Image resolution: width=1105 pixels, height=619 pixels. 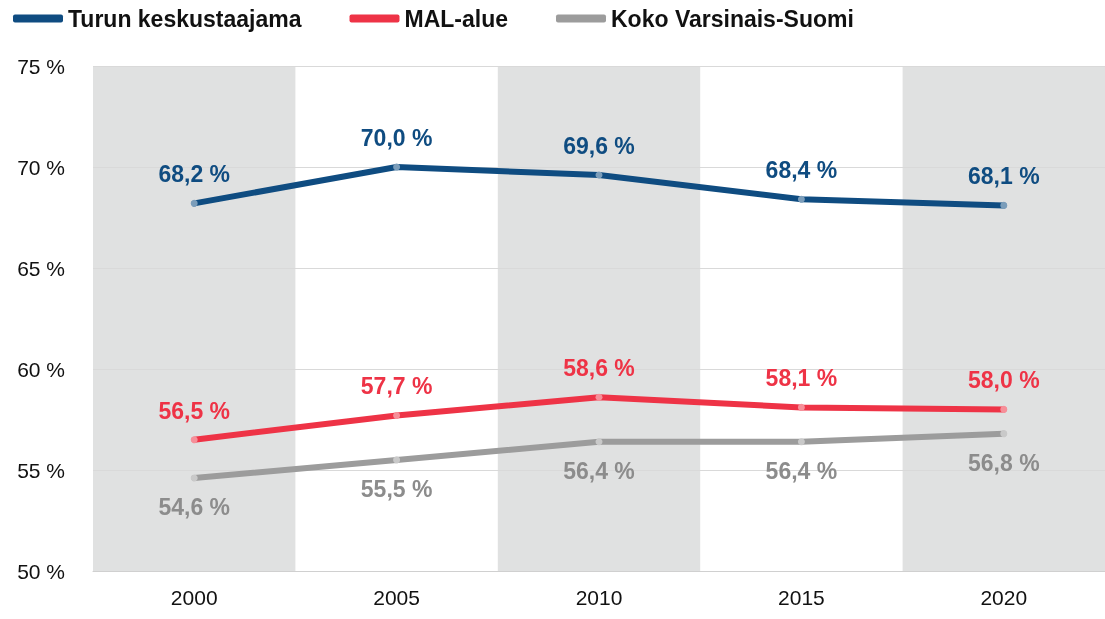 I want to click on y-tick-label: 70 %, so click(x=41, y=167).